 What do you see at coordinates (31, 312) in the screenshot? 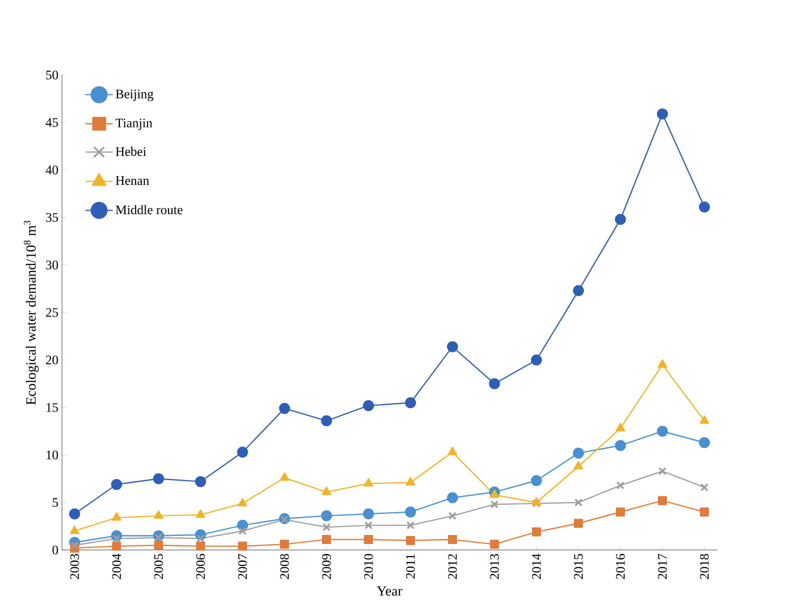
I see `y-axis-title: Ecological water demand/10$^{8}$ m$^{3}$` at bounding box center [31, 312].